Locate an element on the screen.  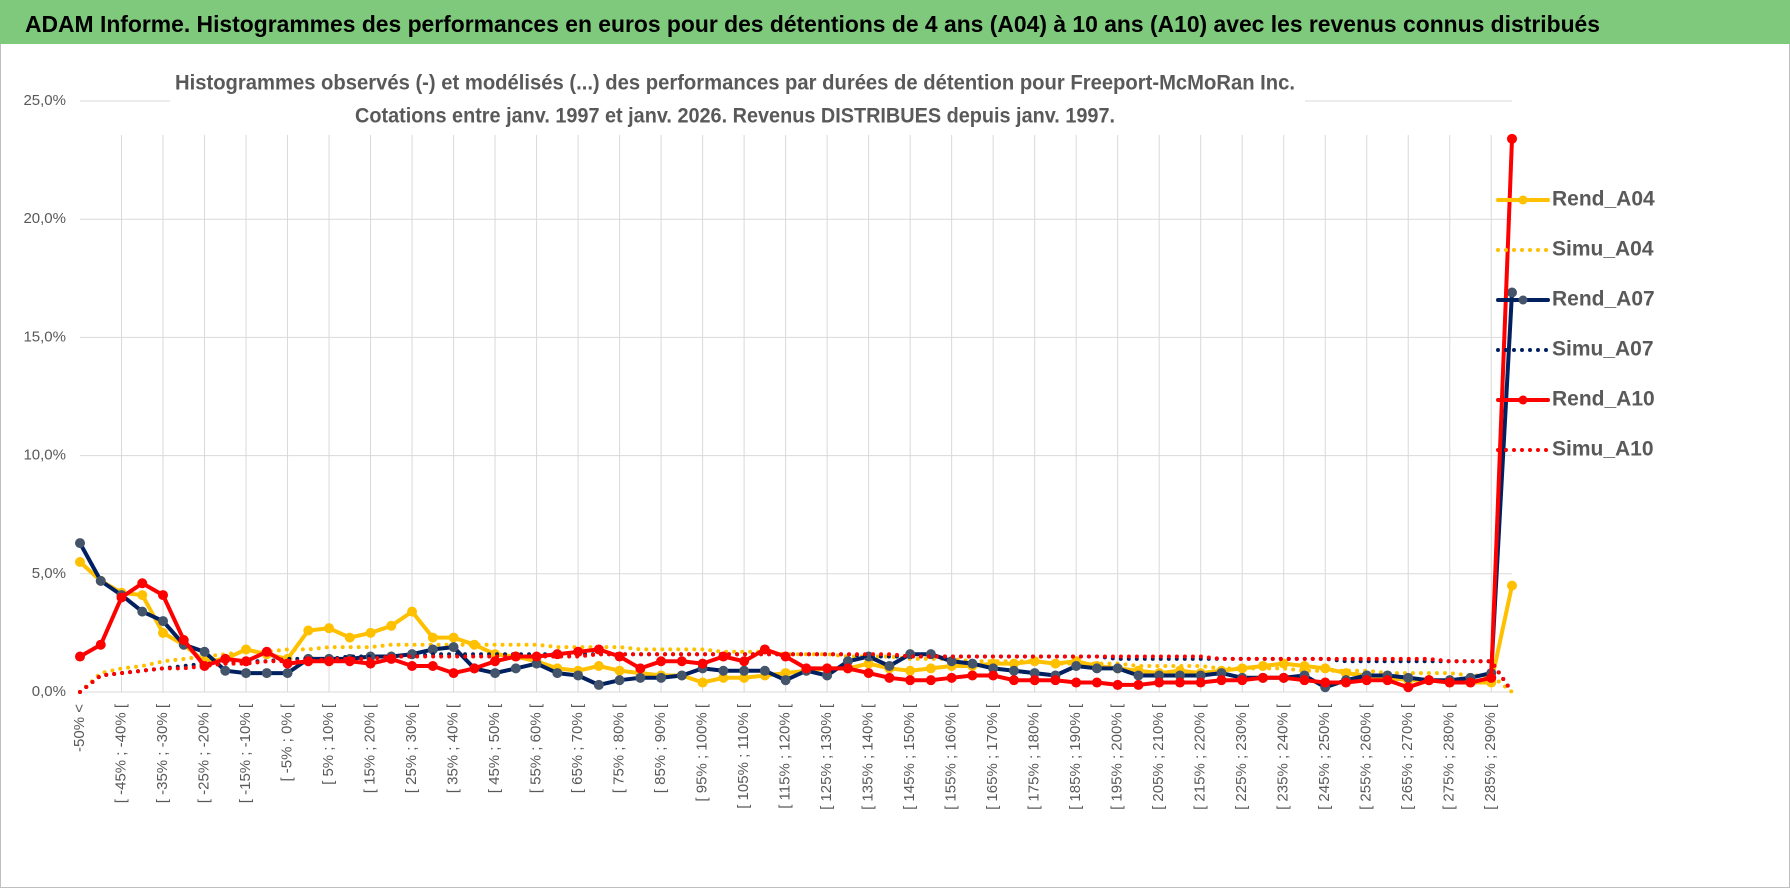
x-tick-label: [ 225% ; 230% [ is located at coordinates (1241, 756).